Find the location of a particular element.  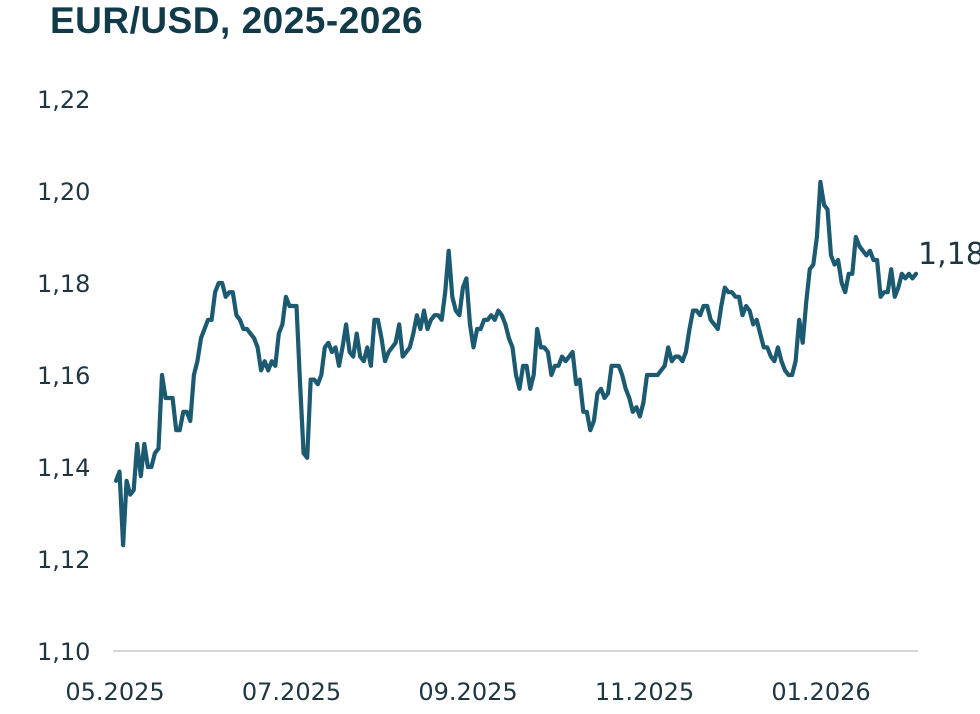

y-tick-label: 1,14 is located at coordinates (63, 468).